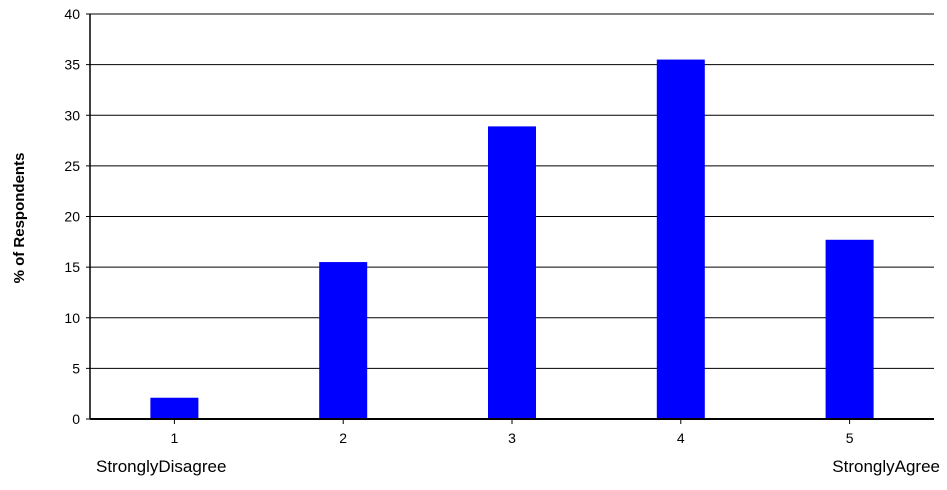 This screenshot has height=490, width=947. What do you see at coordinates (518, 447) in the screenshot?
I see `x-tick-labels: 1 StronglyDisagree 2 3 4 5 StronglyAgree` at bounding box center [518, 447].